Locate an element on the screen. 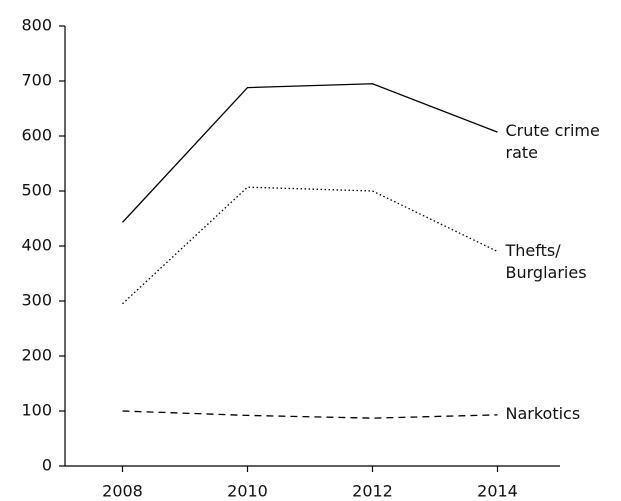 This screenshot has width=621, height=501. y-tick-label: 200 is located at coordinates (36, 355).